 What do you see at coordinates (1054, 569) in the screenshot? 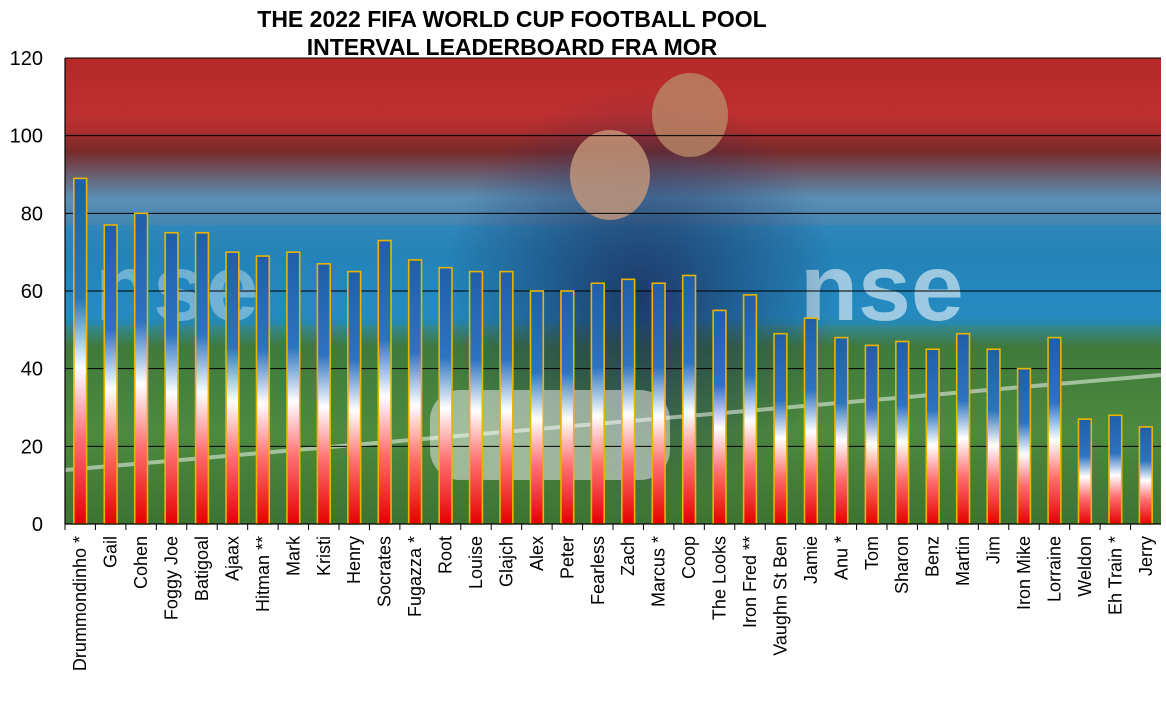
I see `x-tick-label: Lorraine` at bounding box center [1054, 569].